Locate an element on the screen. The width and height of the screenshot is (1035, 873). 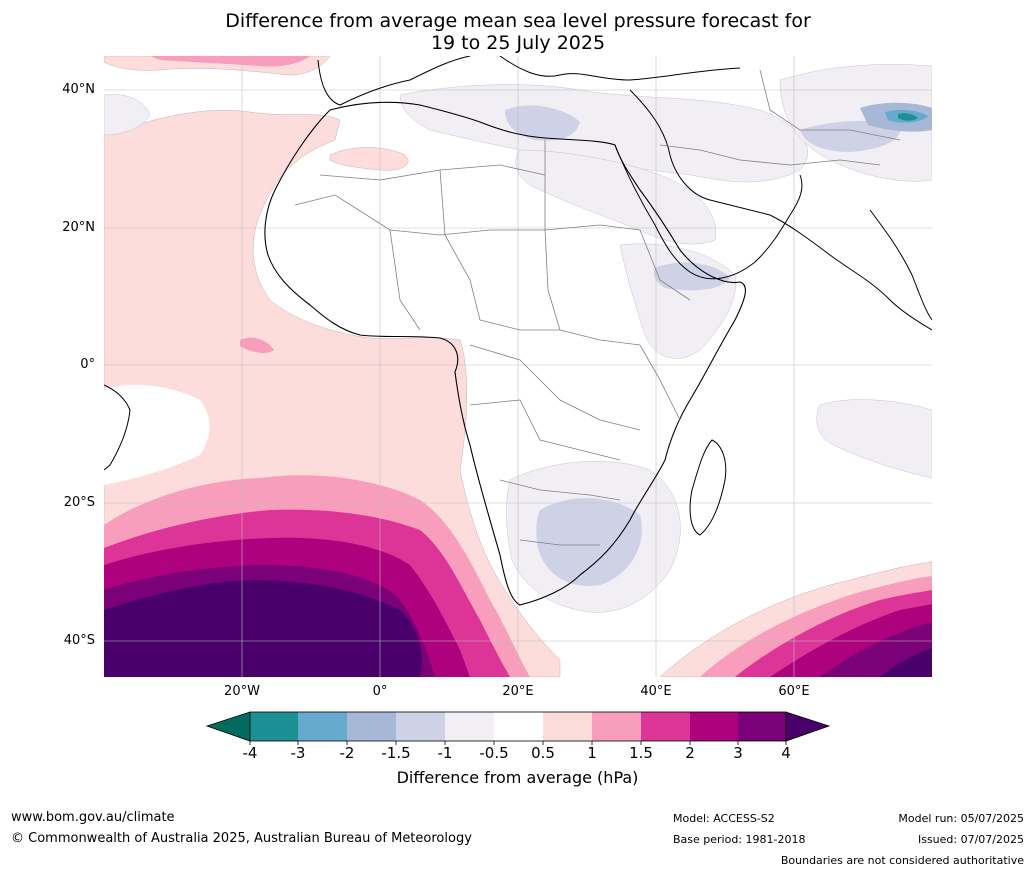
lat-label-40s: 40°S is located at coordinates (79, 640).